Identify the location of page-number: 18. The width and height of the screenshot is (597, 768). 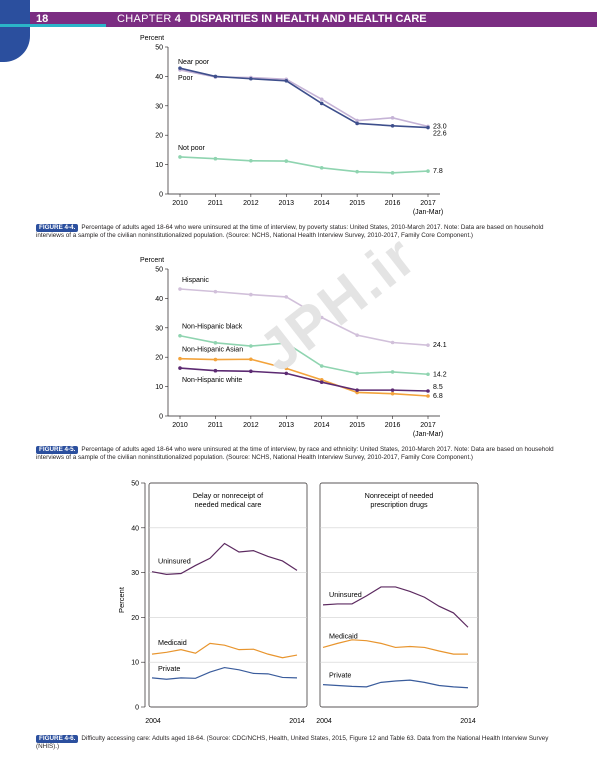
(42, 19).